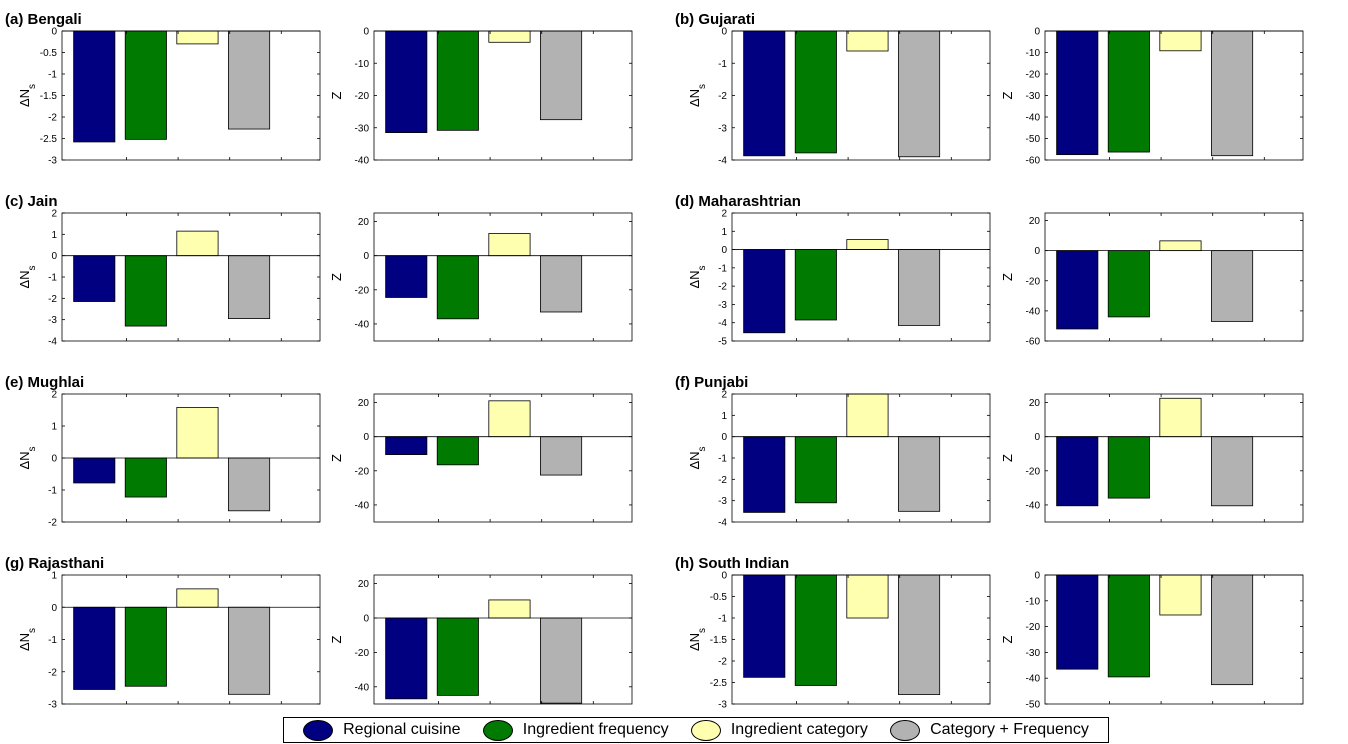 The width and height of the screenshot is (1348, 744). What do you see at coordinates (724, 395) in the screenshot?
I see `y-tick-label: 2` at bounding box center [724, 395].